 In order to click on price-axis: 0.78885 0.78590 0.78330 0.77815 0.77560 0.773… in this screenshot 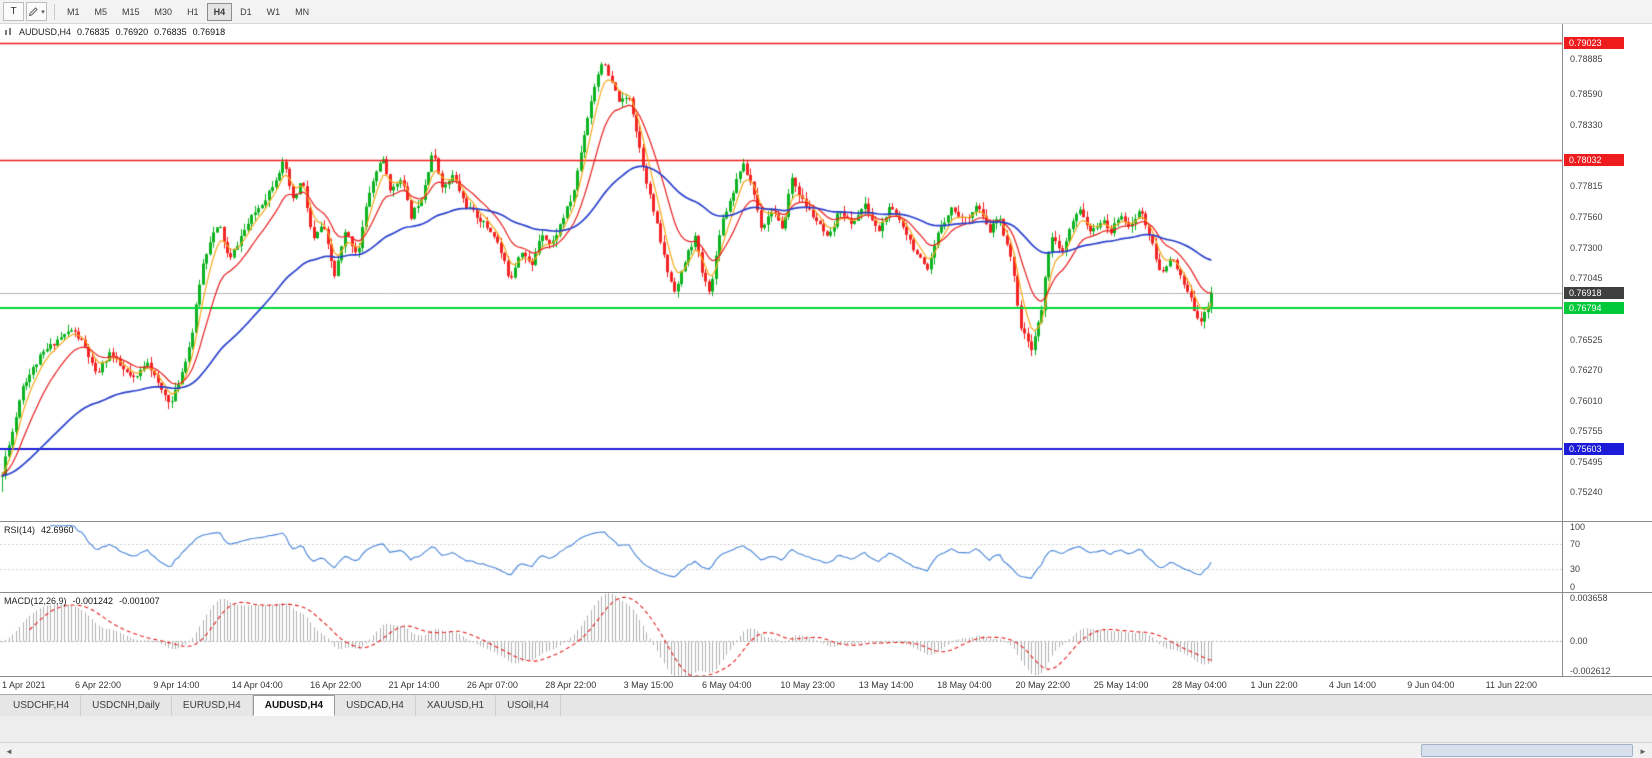, I will do `click(1607, 272)`.